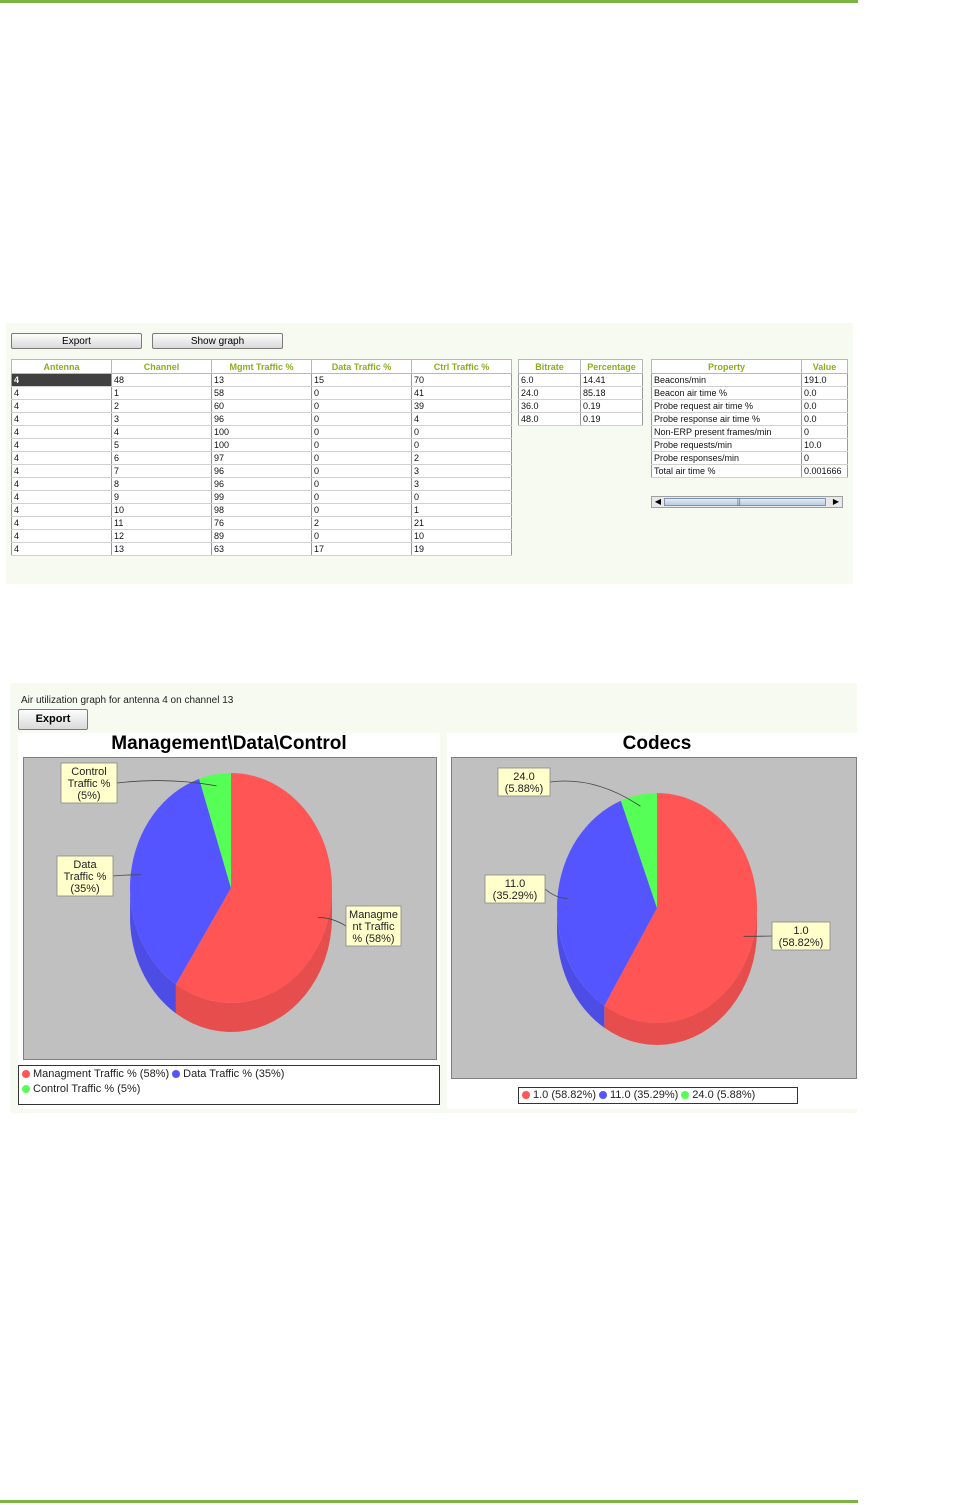 The image size is (961, 1505). I want to click on traffic-cell: 13, so click(161, 549).